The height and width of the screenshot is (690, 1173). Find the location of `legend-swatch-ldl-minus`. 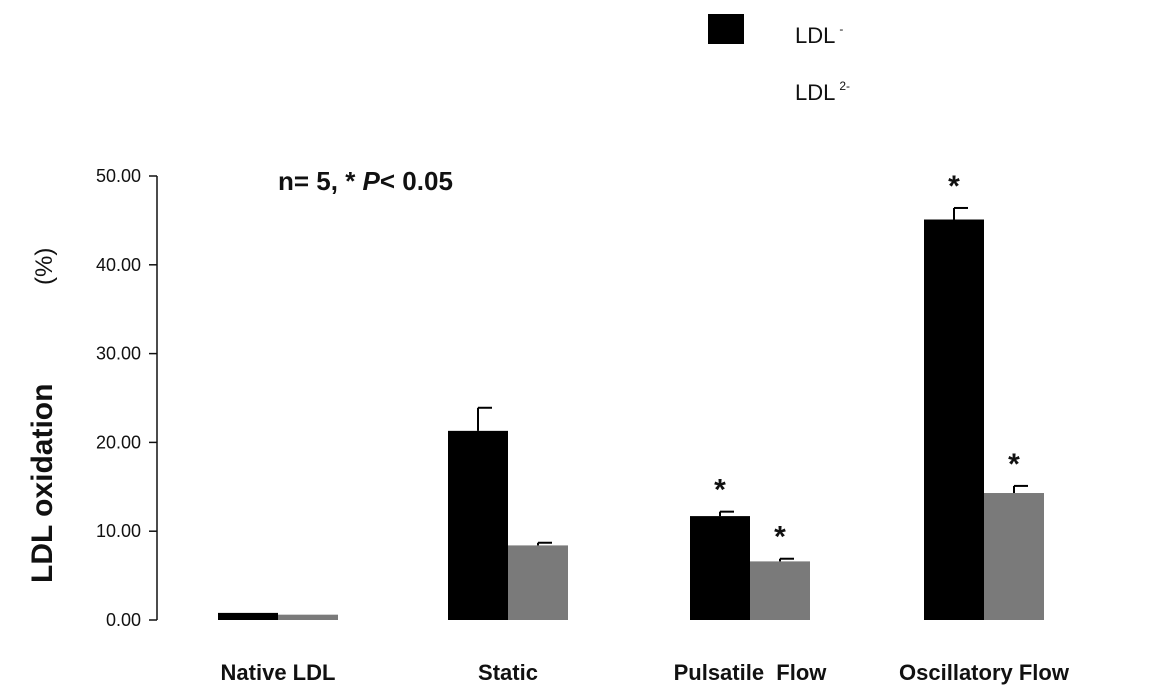

legend-swatch-ldl-minus is located at coordinates (726, 29).